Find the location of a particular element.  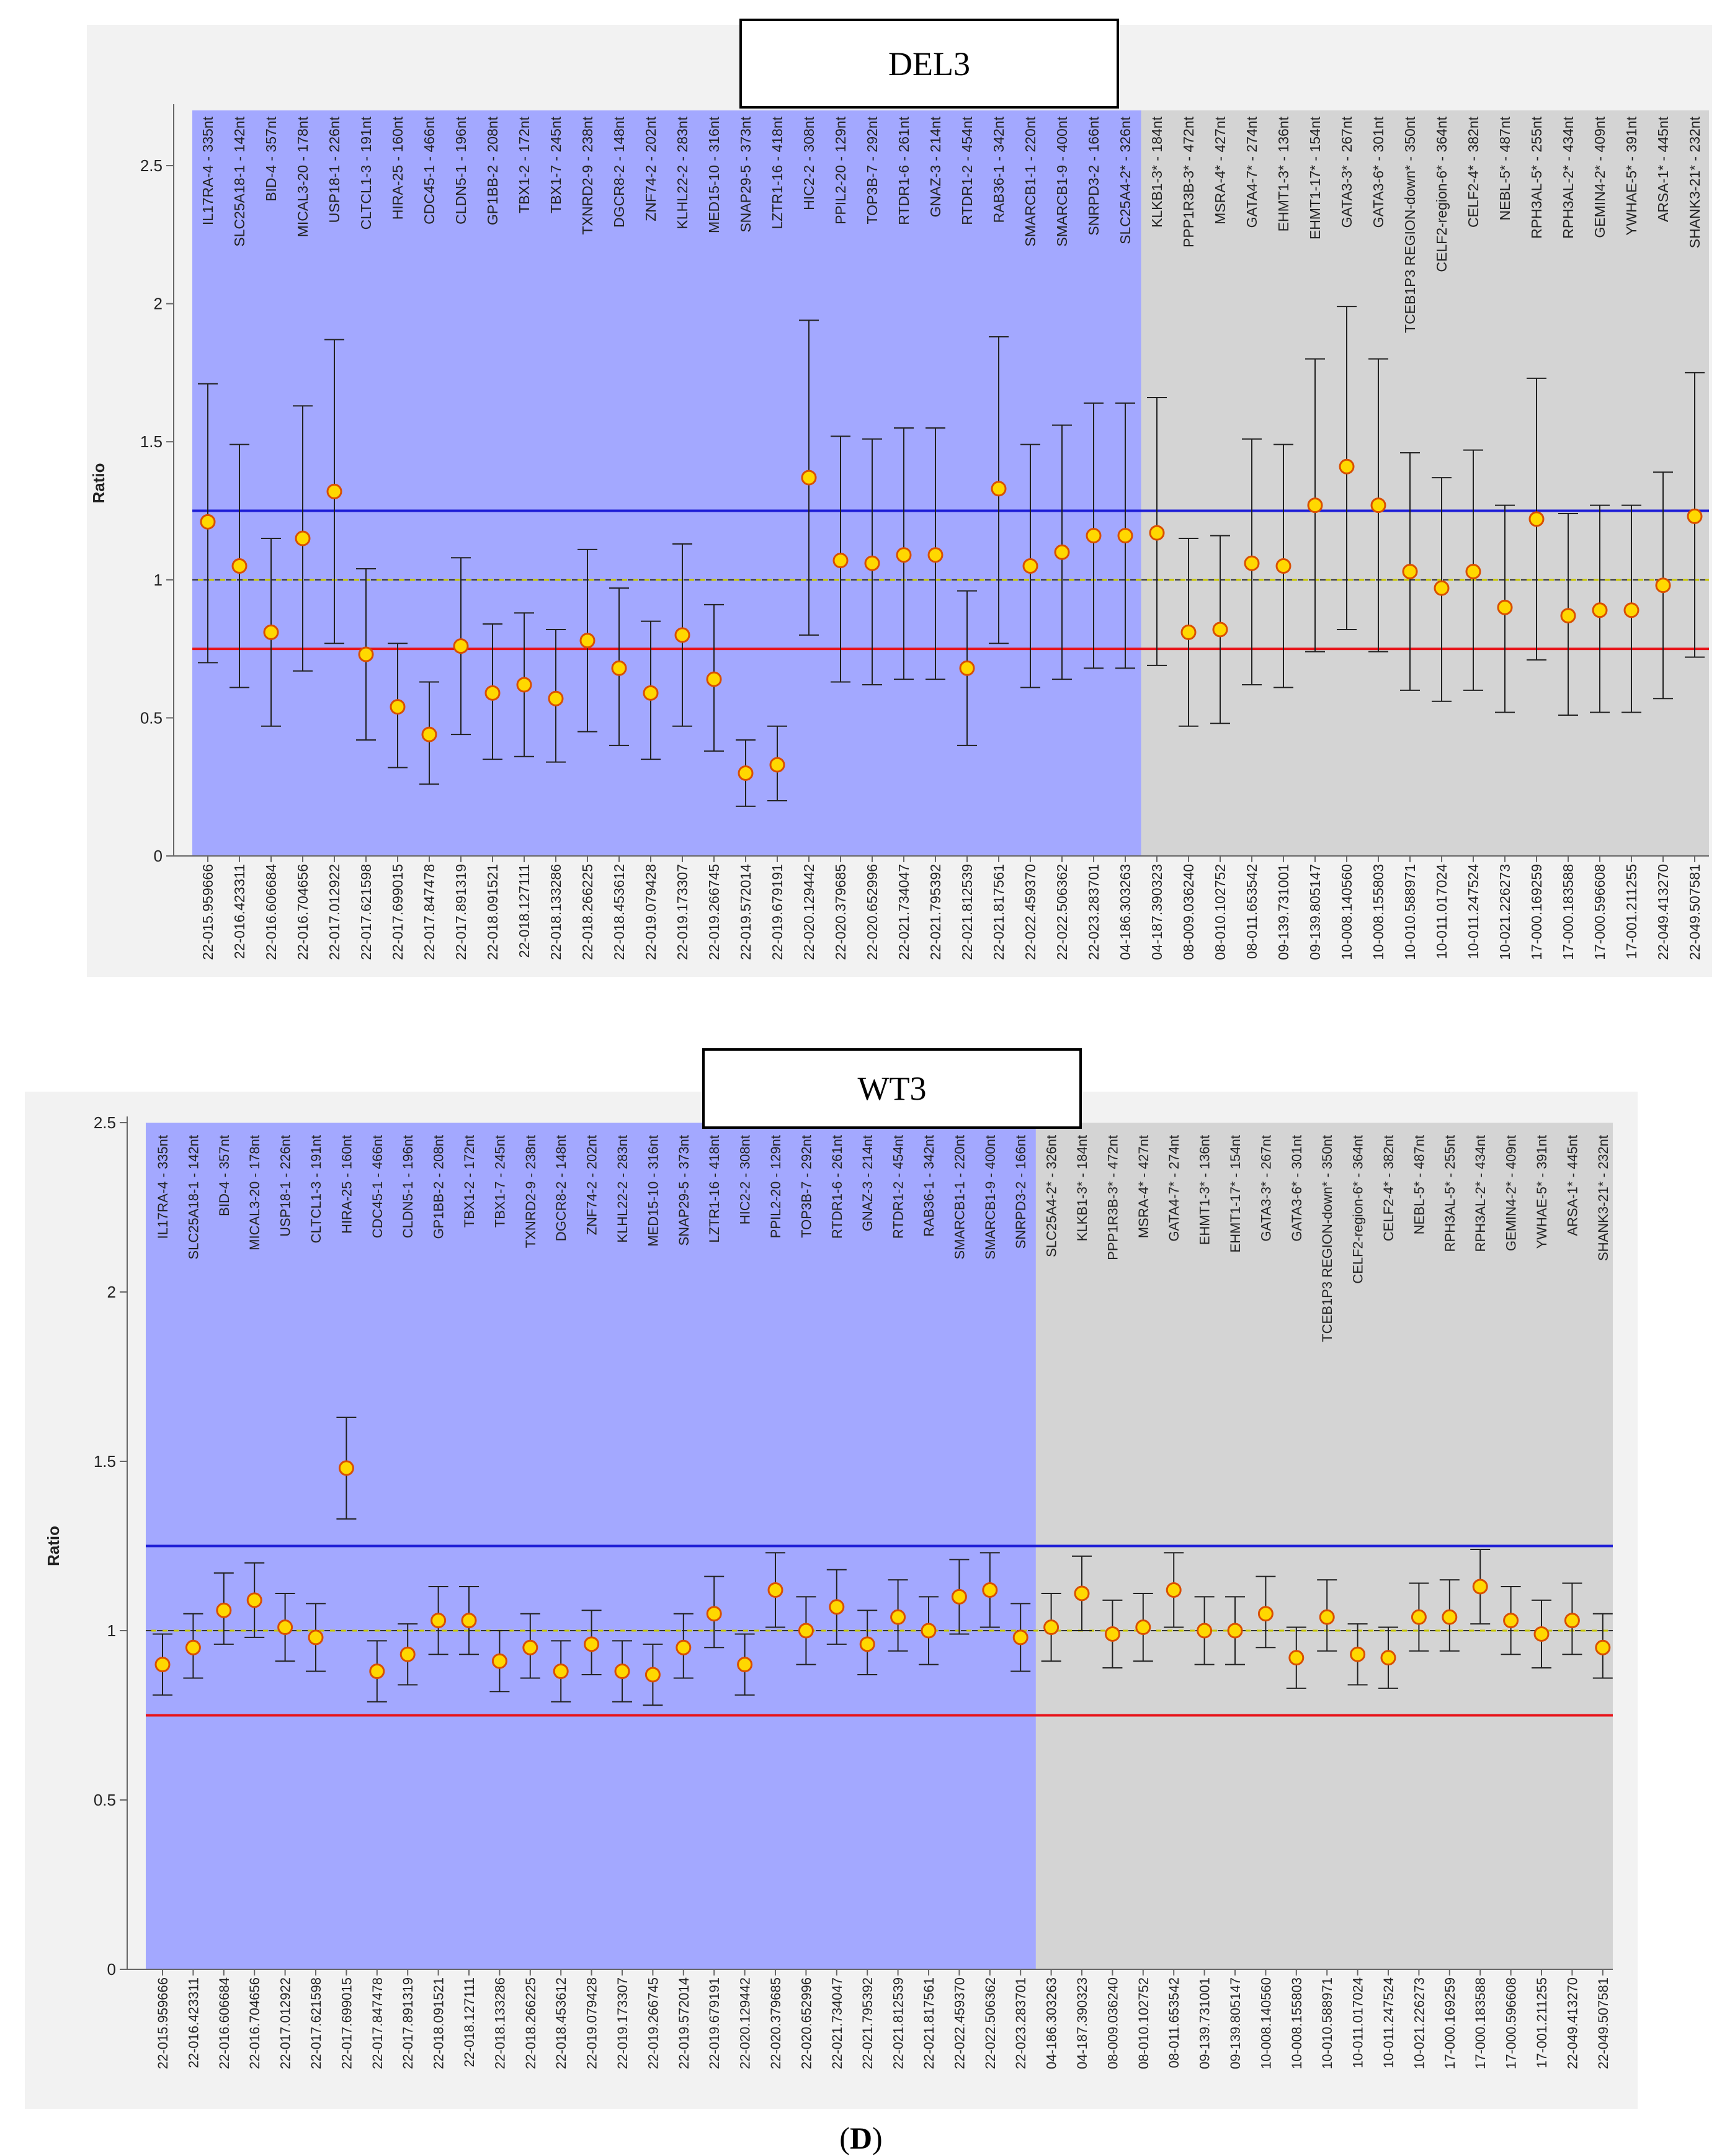

del3-probe-label: CELF2-region-6* - 364nt is located at coordinates (1442, 194).